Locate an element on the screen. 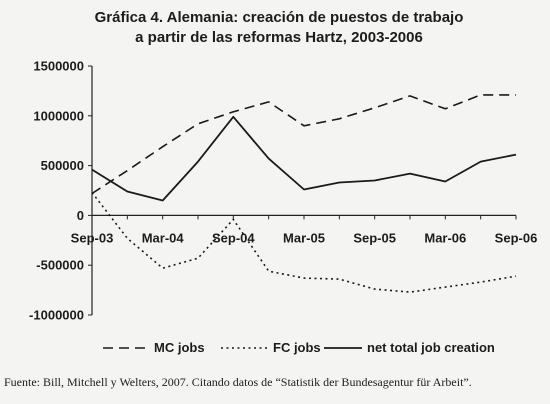 The height and width of the screenshot is (404, 550). x-tick-label: Sep-05 is located at coordinates (374, 237).